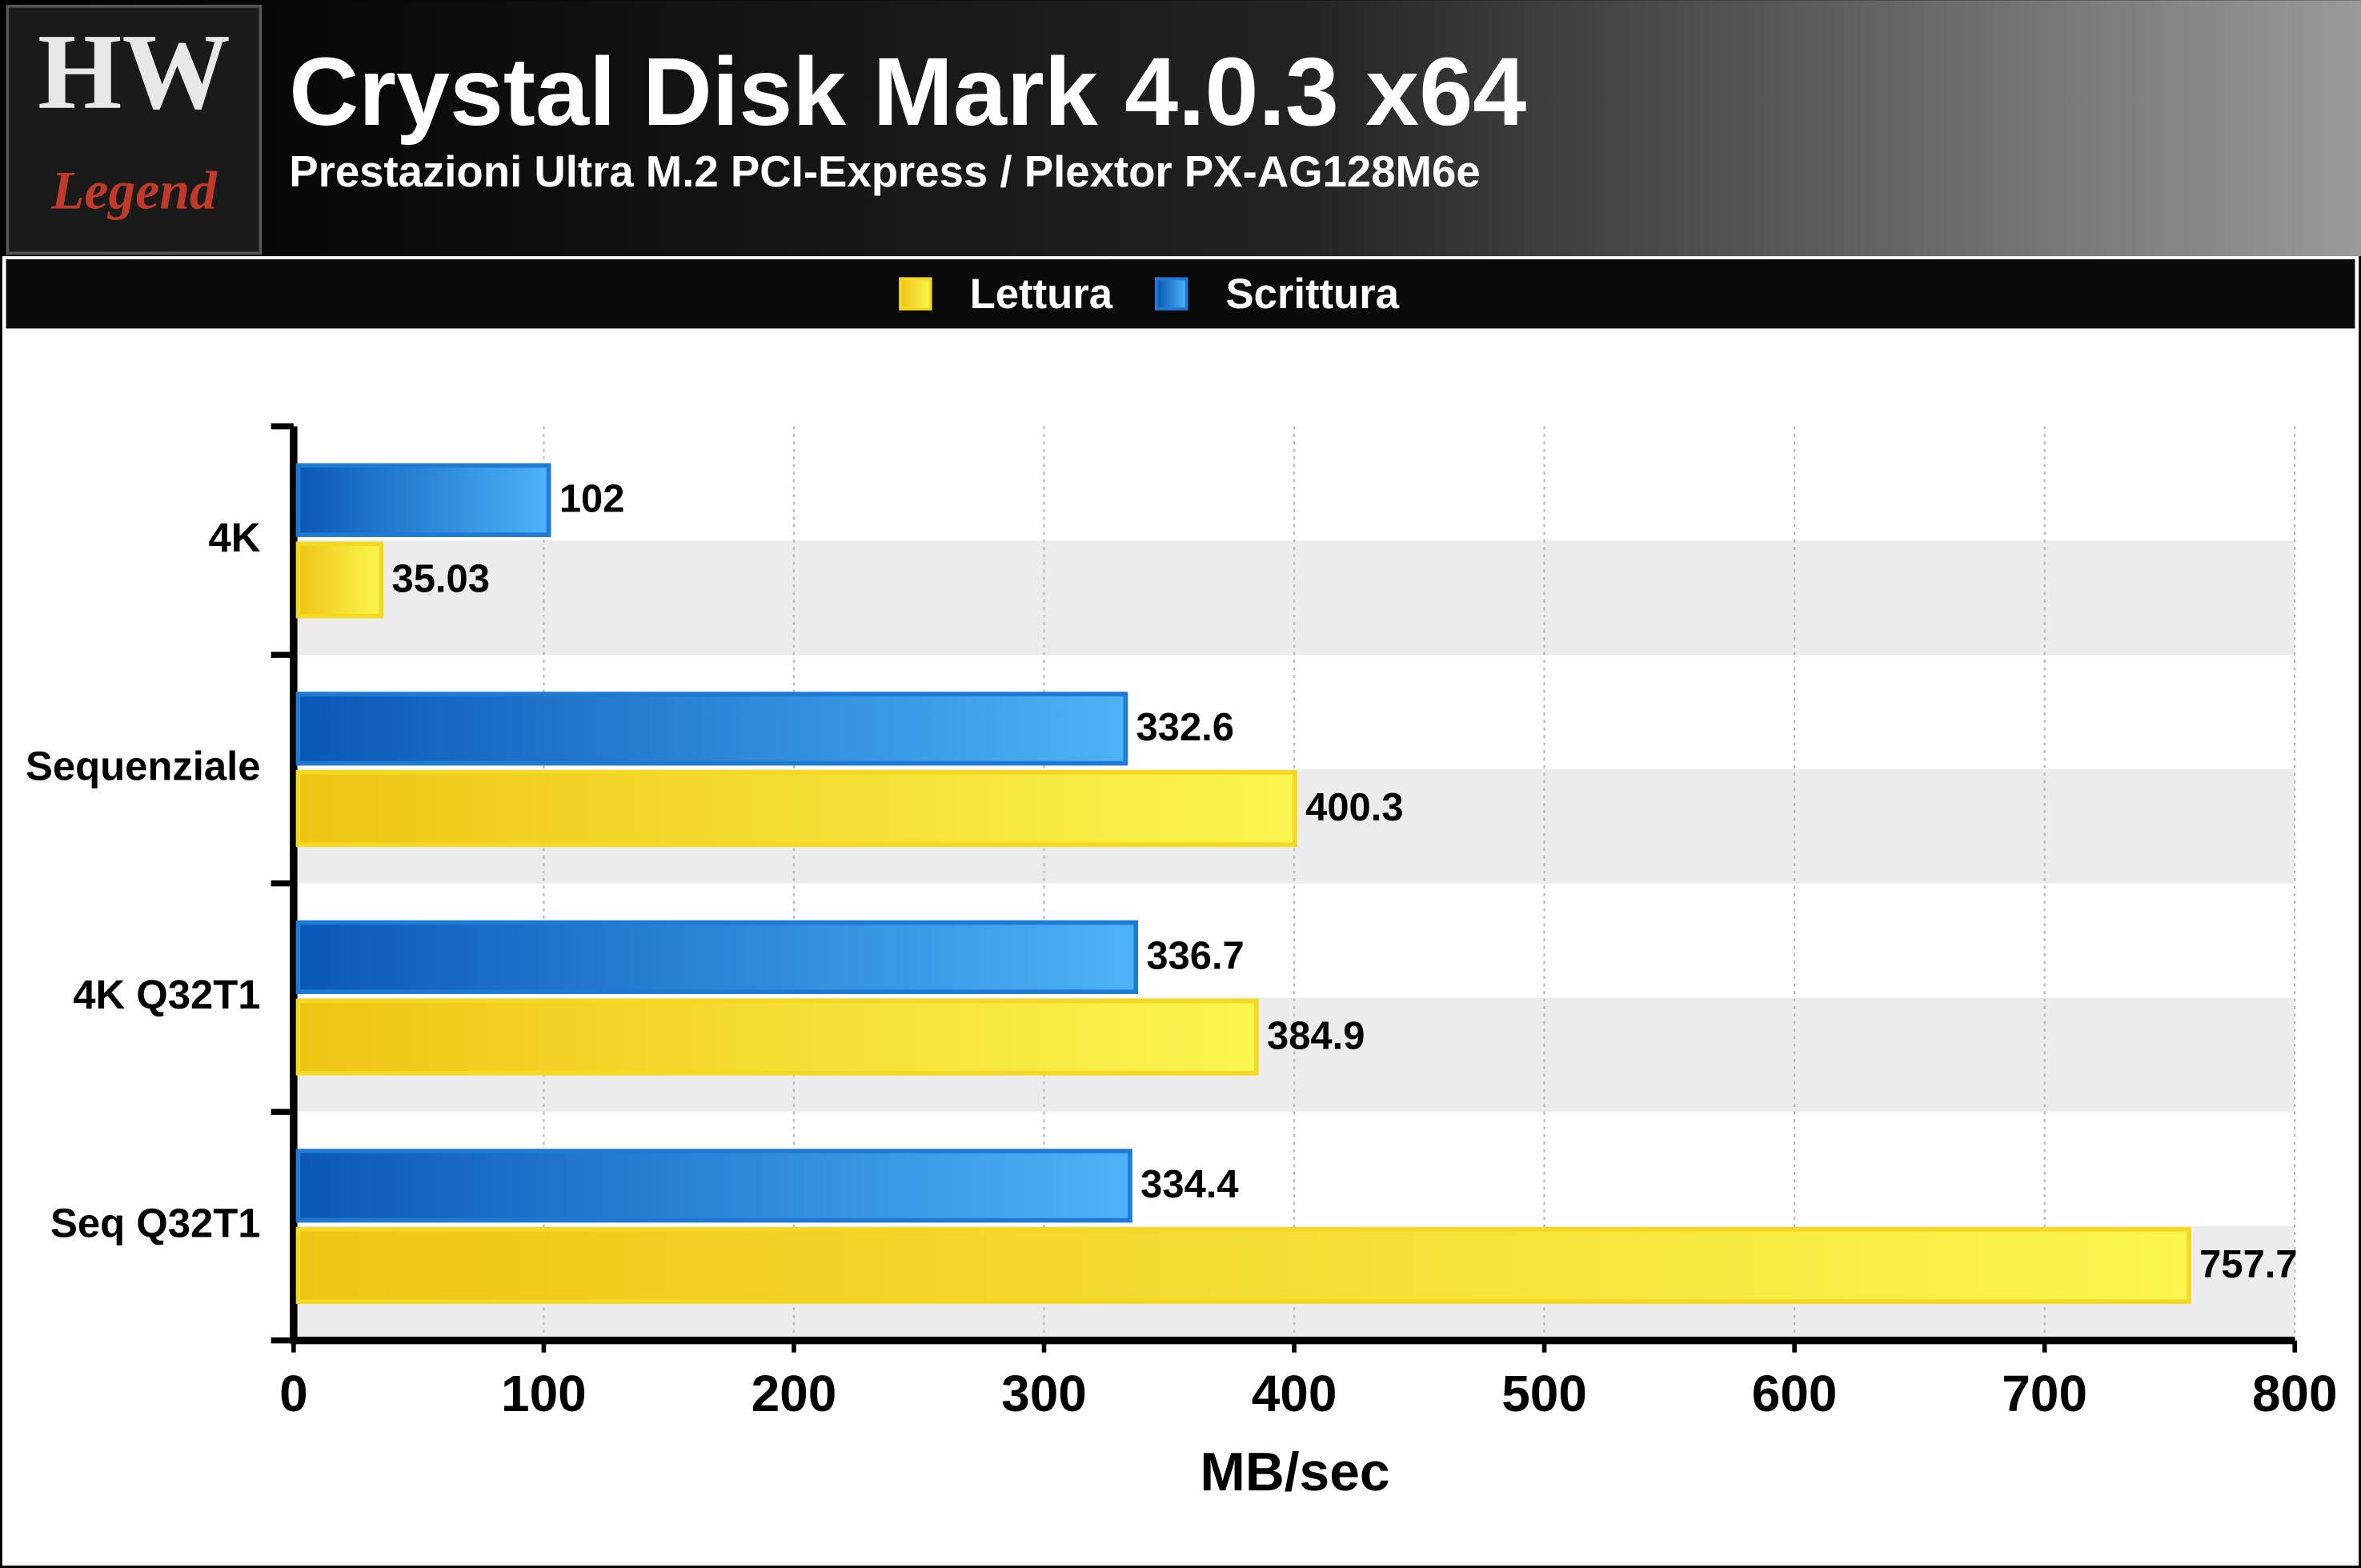  Describe the element at coordinates (134, 72) in the screenshot. I see `logo-top: HW` at that location.